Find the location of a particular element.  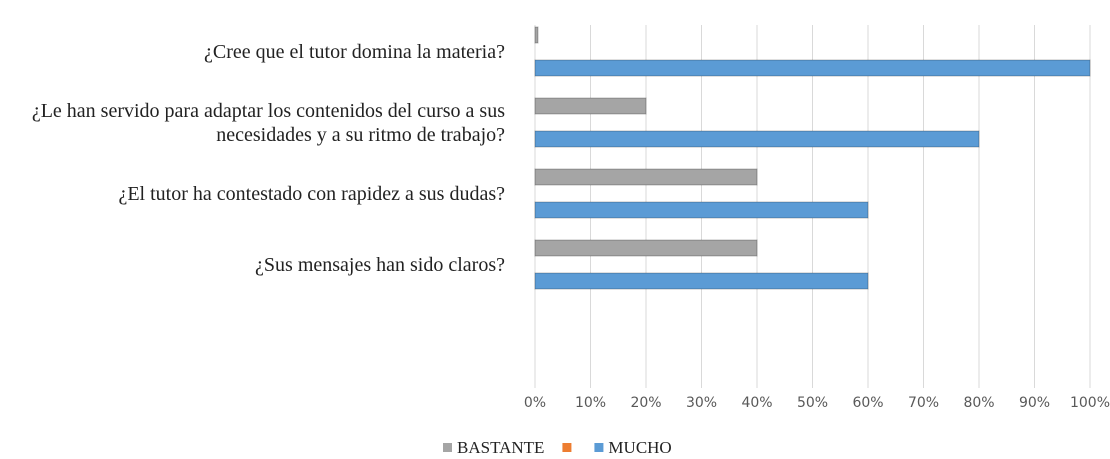

x-tick-label: 20% is located at coordinates (645, 403).